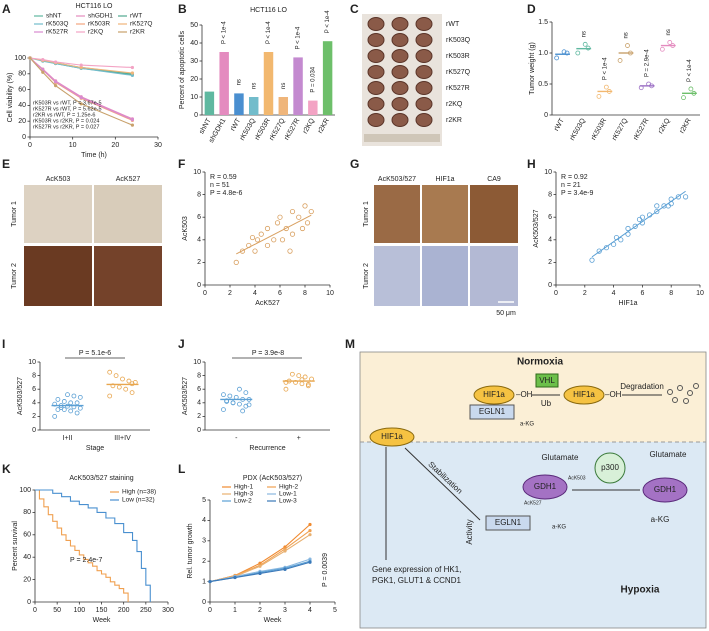  I want to click on y-tick-label: 0.5, so click(543, 84).